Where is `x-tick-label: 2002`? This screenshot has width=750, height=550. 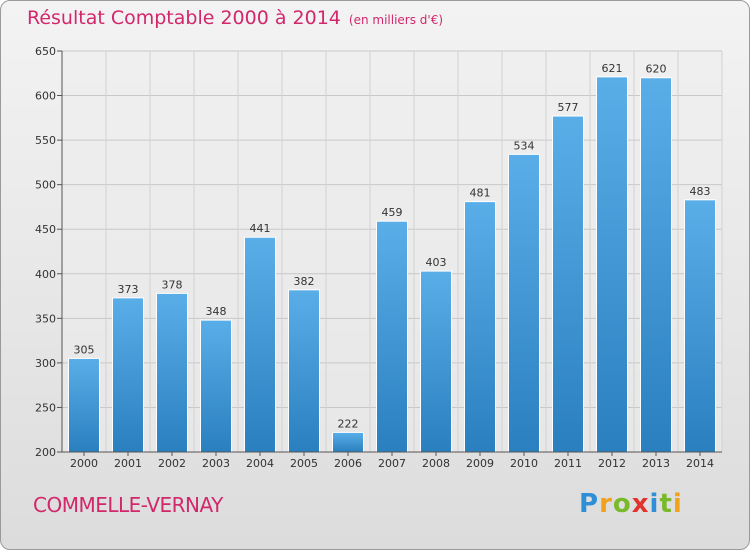 x-tick-label: 2002 is located at coordinates (172, 463).